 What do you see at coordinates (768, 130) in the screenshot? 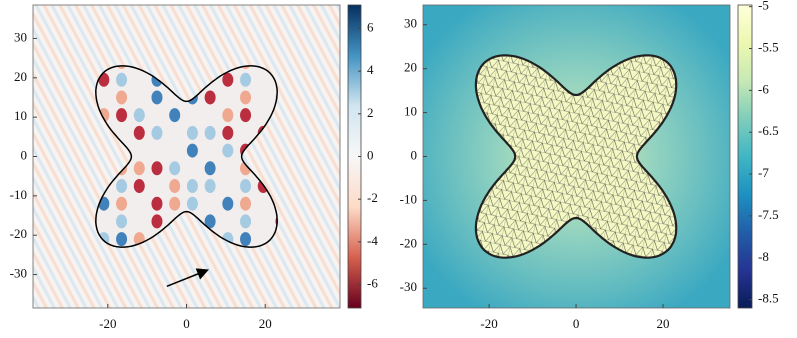
I see `colorbar-tick-label: -6.5` at bounding box center [768, 130].